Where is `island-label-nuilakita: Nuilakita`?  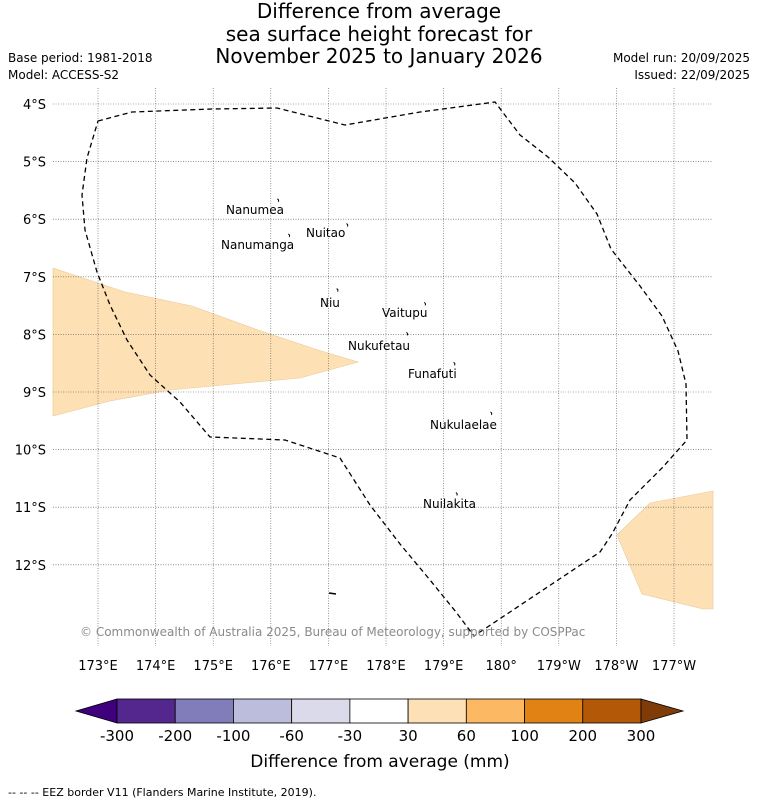 island-label-nuilakita: Nuilakita is located at coordinates (449, 504).